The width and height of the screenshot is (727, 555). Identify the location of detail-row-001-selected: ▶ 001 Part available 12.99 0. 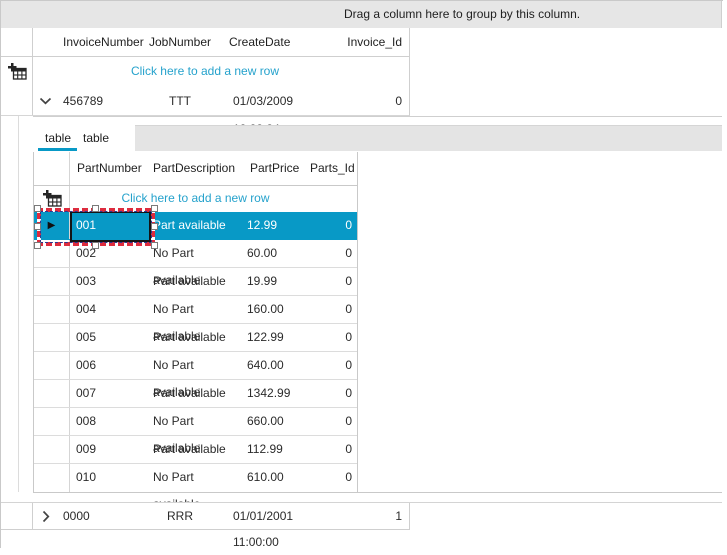
(195, 226).